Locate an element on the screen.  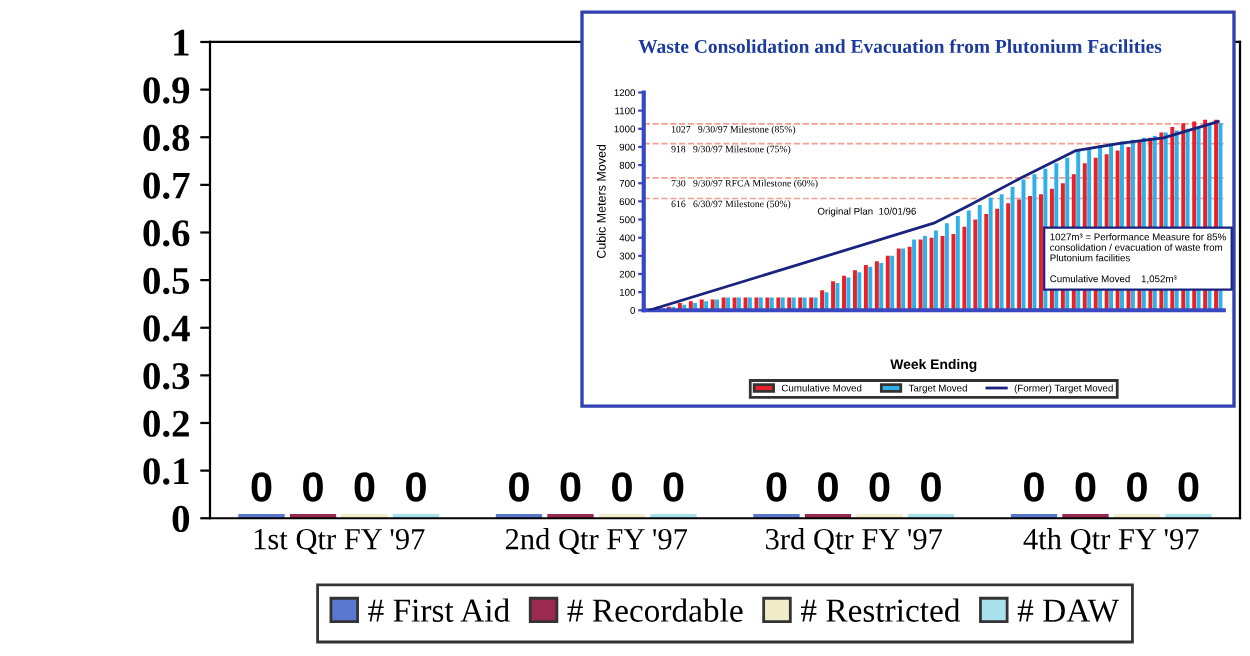
x-tick-label: 3rd Qtr FY '97 is located at coordinates (854, 541).